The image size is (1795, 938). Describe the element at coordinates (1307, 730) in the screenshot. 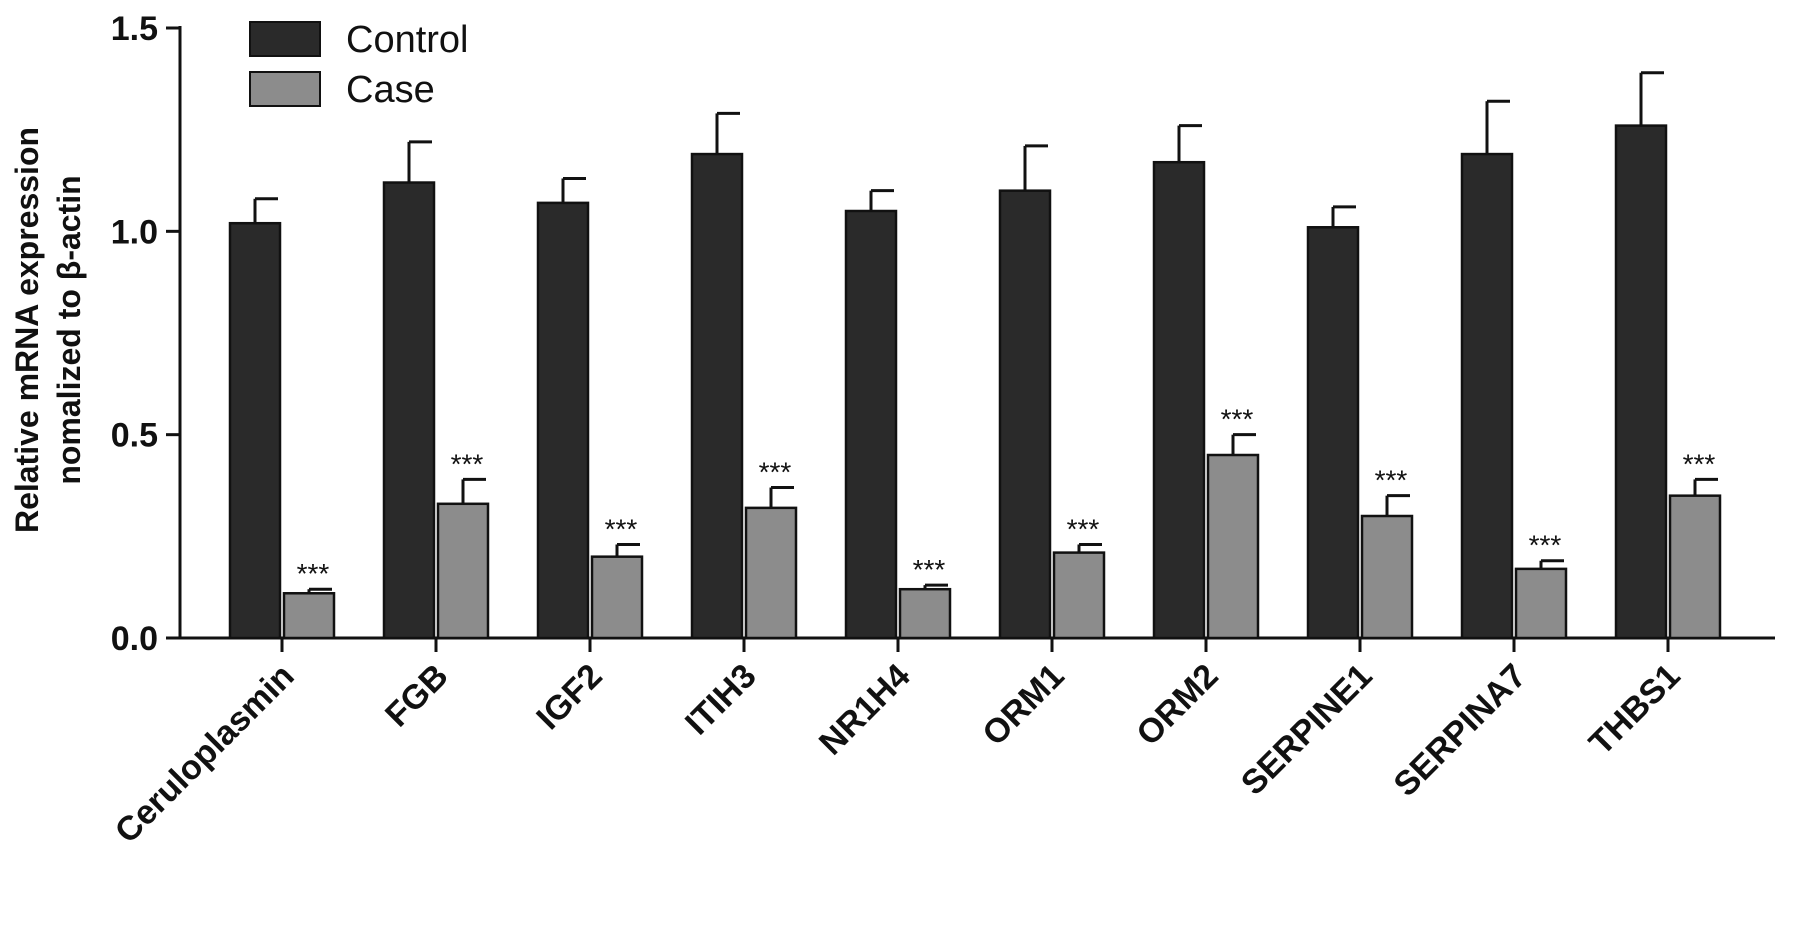

I see `x-tick-label-serpine1: SERPINE1` at that location.